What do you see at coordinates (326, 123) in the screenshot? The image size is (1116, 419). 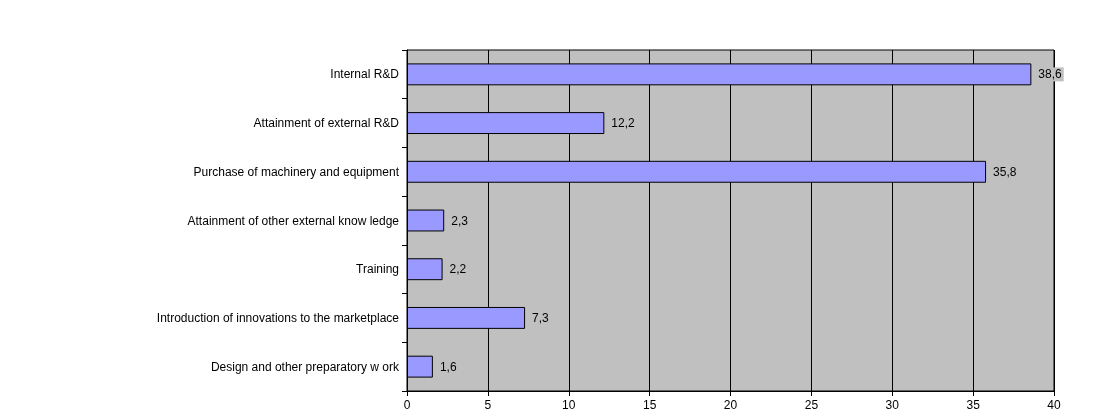 I see `y-tick-label: Attainment of external R&D` at bounding box center [326, 123].